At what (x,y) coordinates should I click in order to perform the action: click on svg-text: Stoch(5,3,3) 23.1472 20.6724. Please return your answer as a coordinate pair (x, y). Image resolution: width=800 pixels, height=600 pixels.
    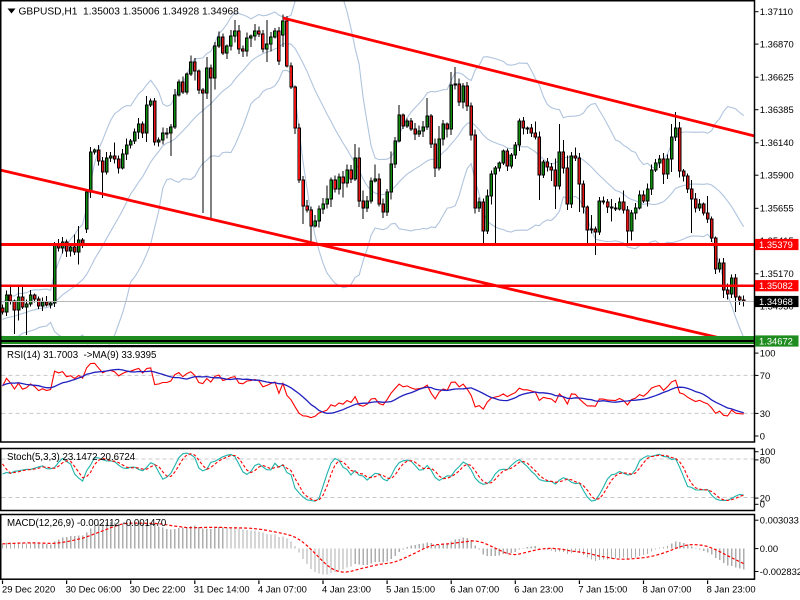
    Looking at the image, I should click on (71, 457).